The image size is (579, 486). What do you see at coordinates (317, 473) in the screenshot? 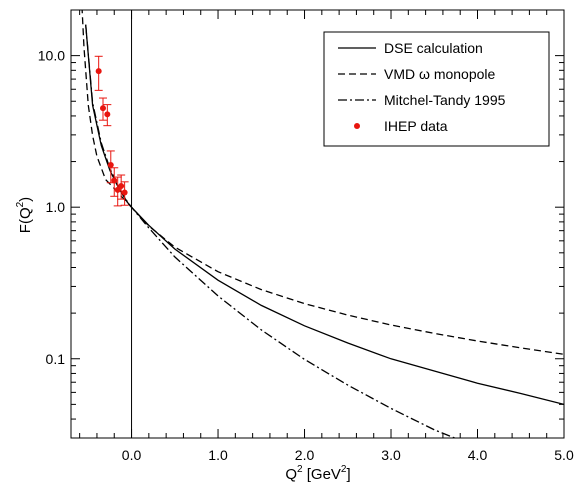
I see `x-axis-label: Q2 [GeV2]` at bounding box center [317, 473].